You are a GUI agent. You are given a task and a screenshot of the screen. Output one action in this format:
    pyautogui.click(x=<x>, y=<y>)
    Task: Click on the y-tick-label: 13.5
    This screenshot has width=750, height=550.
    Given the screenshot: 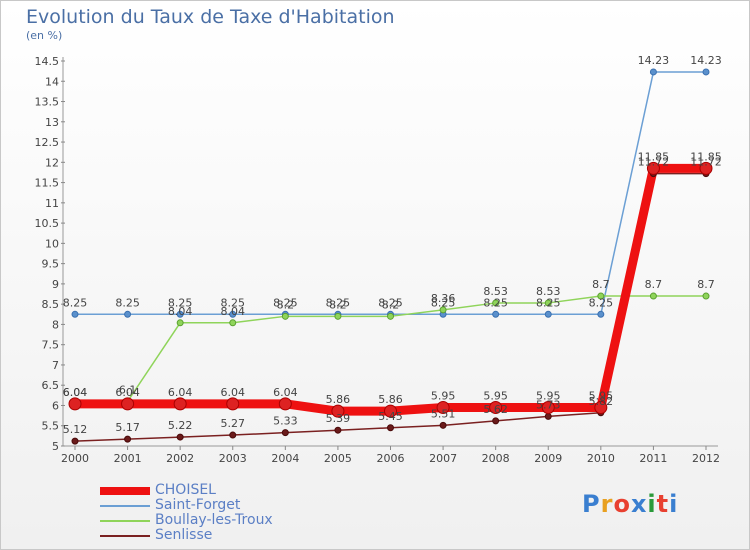 What is the action you would take?
    pyautogui.click(x=47, y=102)
    